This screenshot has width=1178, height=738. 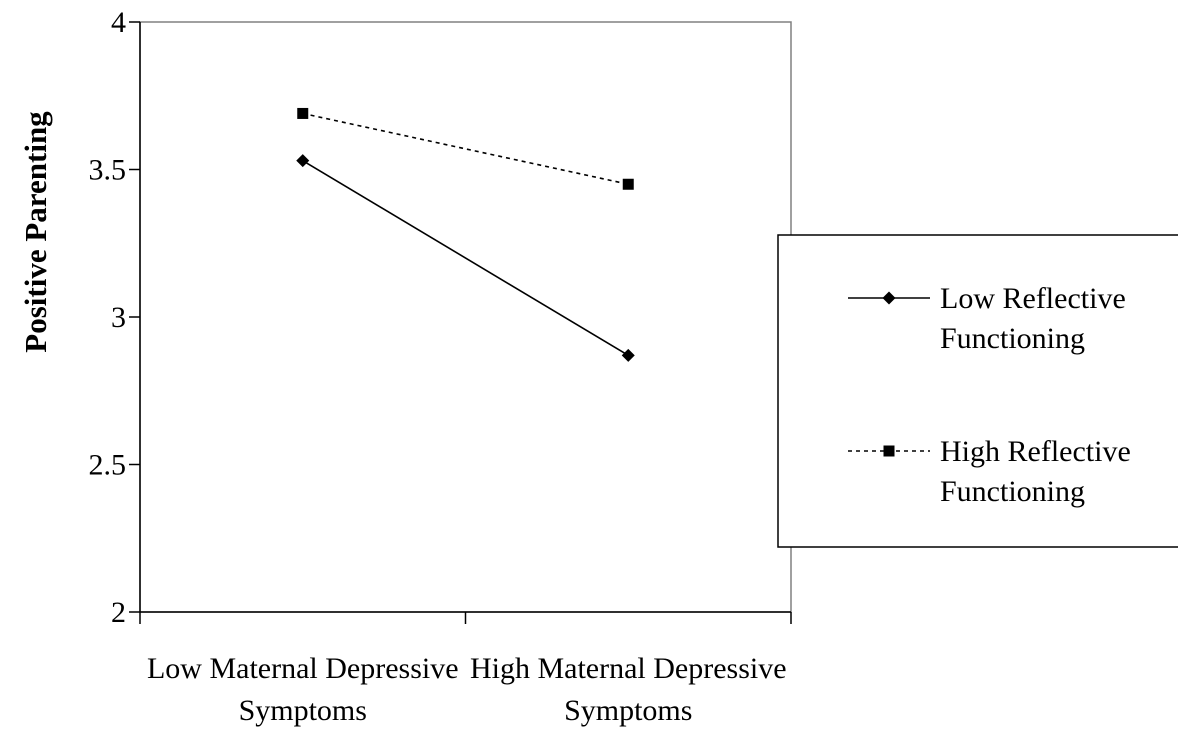 I want to click on x-category-label: High Maternal Depressive Symptoms, so click(x=628, y=689).